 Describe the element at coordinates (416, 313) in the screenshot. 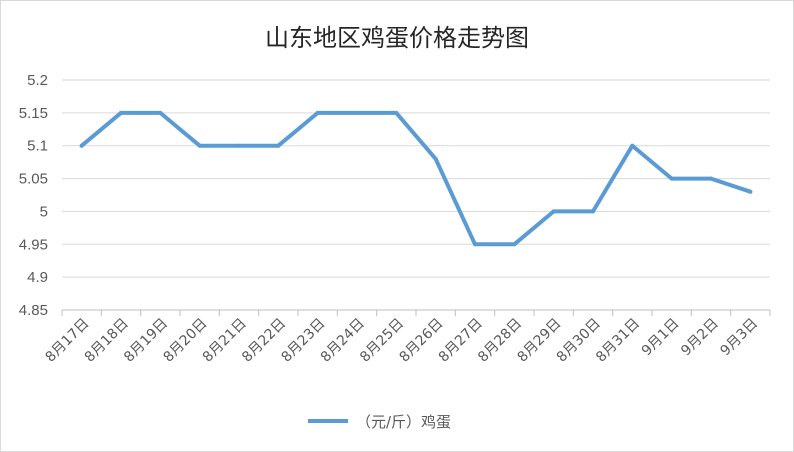

I see `x-axis` at that location.